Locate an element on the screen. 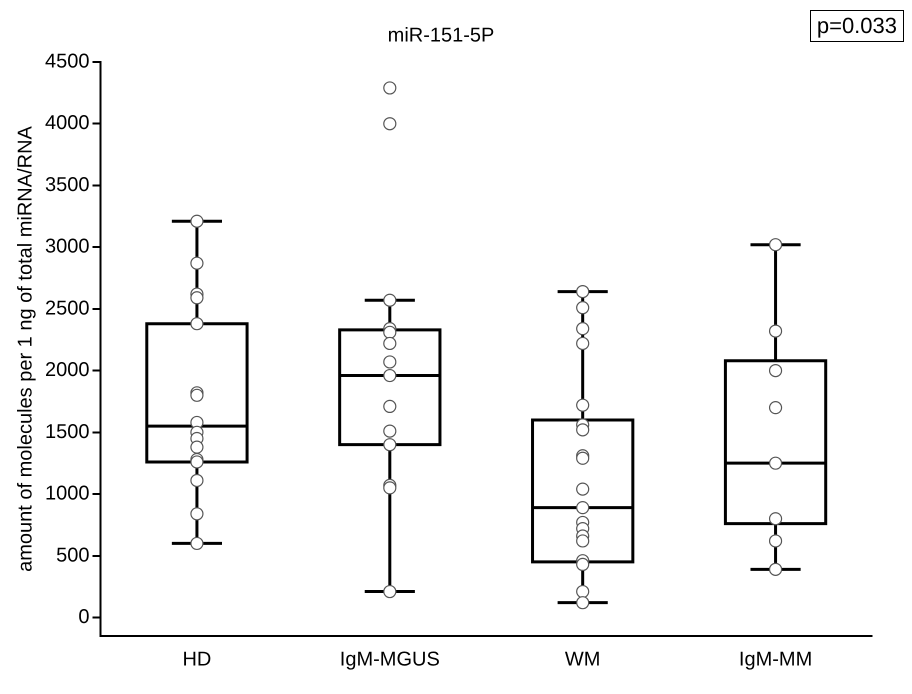  y-axis-title: amount of molecules per 1 ng of total miRNA/RNA is located at coordinates (25, 348).